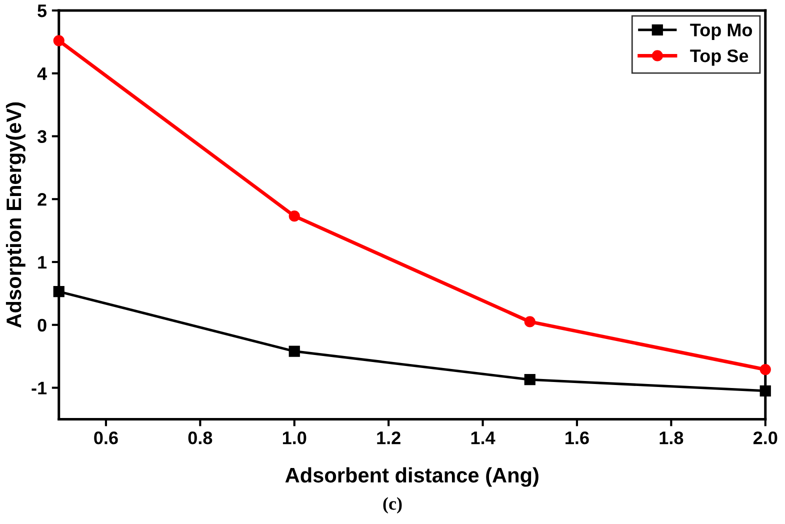 This screenshot has height=524, width=785. I want to click on x-tick-label: 1.8, so click(672, 437).